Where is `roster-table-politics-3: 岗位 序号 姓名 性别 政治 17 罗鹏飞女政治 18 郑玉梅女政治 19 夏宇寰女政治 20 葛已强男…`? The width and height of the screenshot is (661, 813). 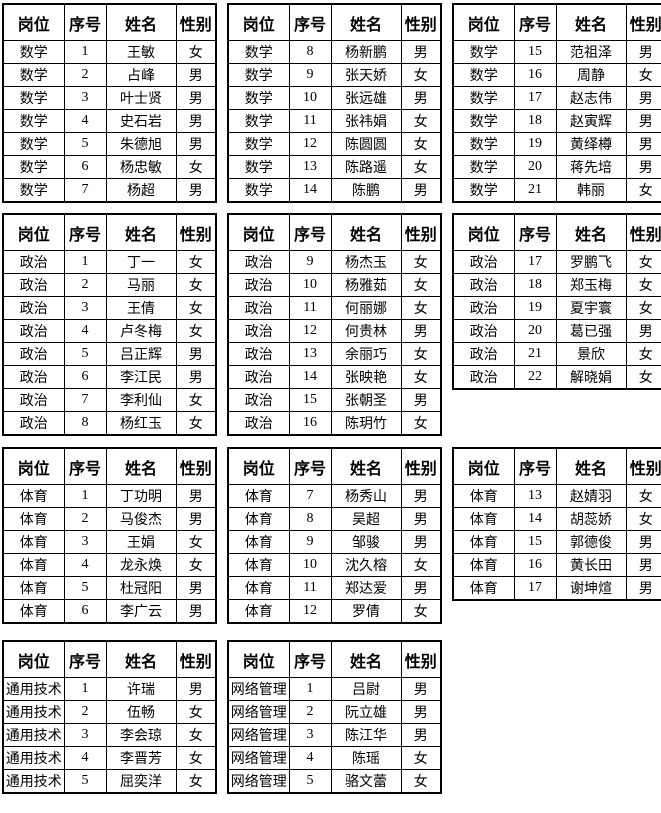
roster-table-politics-3: 岗位 序号 姓名 性别 政治 17 罗鹏飞女政治 18 郑玉梅女政治 19 夏宇寰女政治 20 葛已强男… is located at coordinates (556, 301).